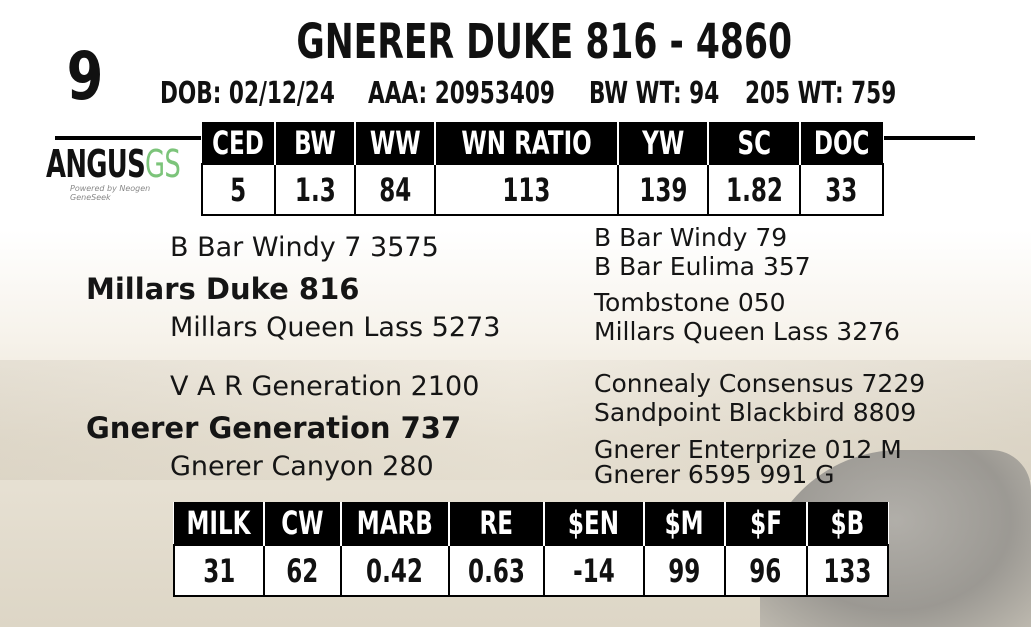 This screenshot has height=627, width=1031. I want to click on epd-header: $M, so click(683, 523).